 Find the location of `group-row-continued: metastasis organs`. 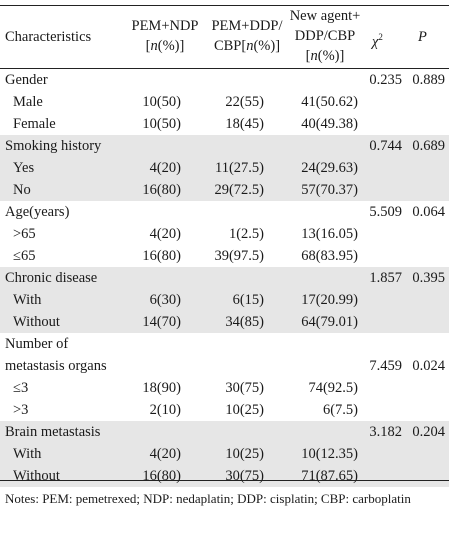

group-row-continued: metastasis organs is located at coordinates (224, 366).